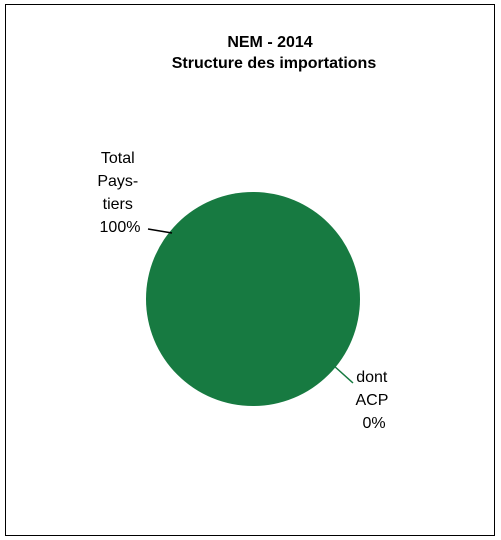 This screenshot has width=501, height=540. What do you see at coordinates (373, 423) in the screenshot?
I see `slice-label-line: 0%` at bounding box center [373, 423].